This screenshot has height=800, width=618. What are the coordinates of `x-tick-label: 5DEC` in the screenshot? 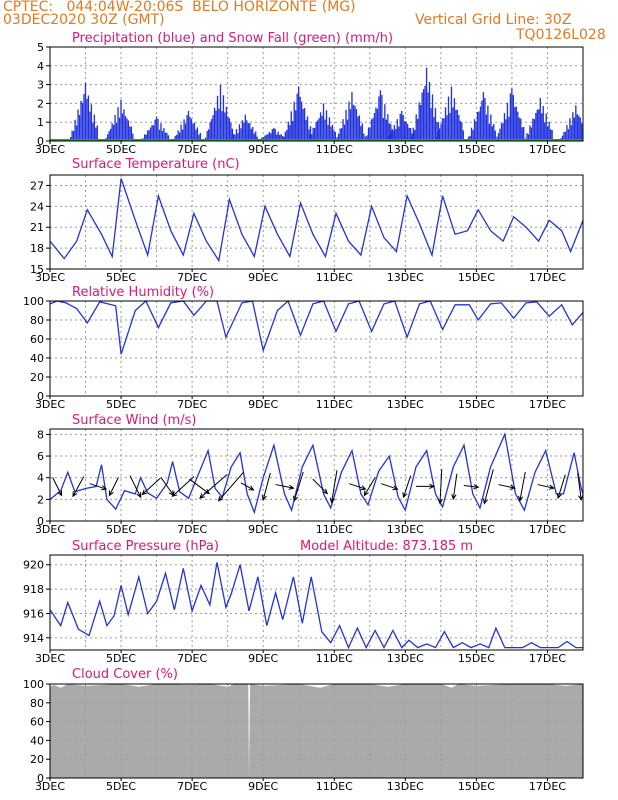 It's located at (121, 658).